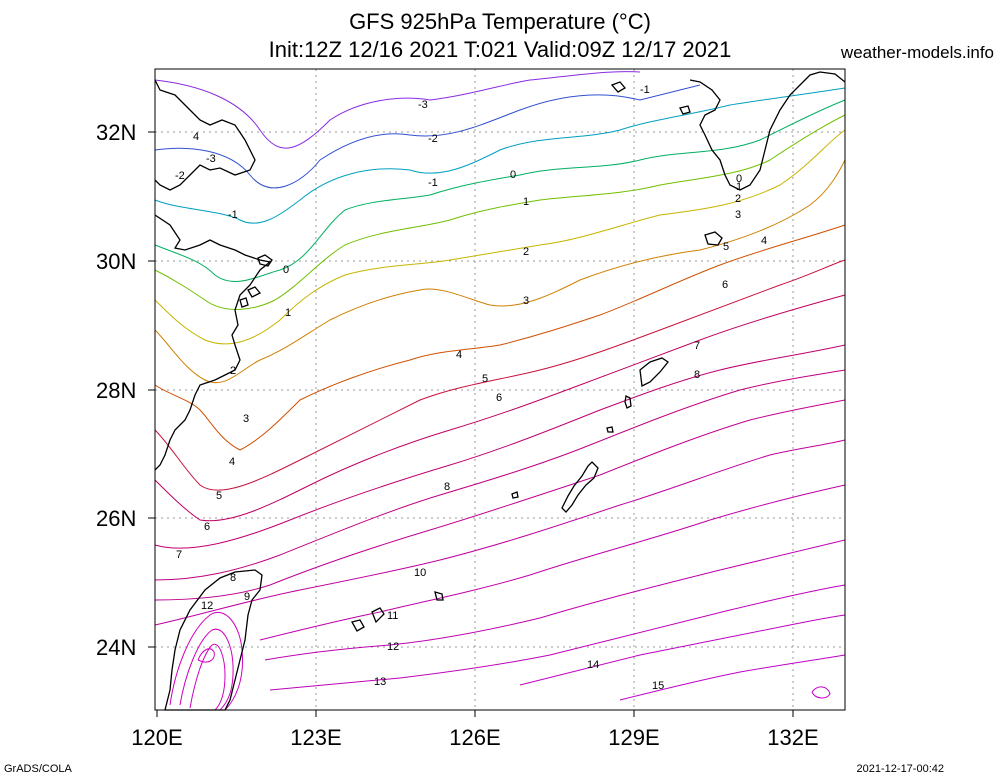 This screenshot has width=1000, height=779. Describe the element at coordinates (713, 238) in the screenshot. I see `tanegashima` at that location.